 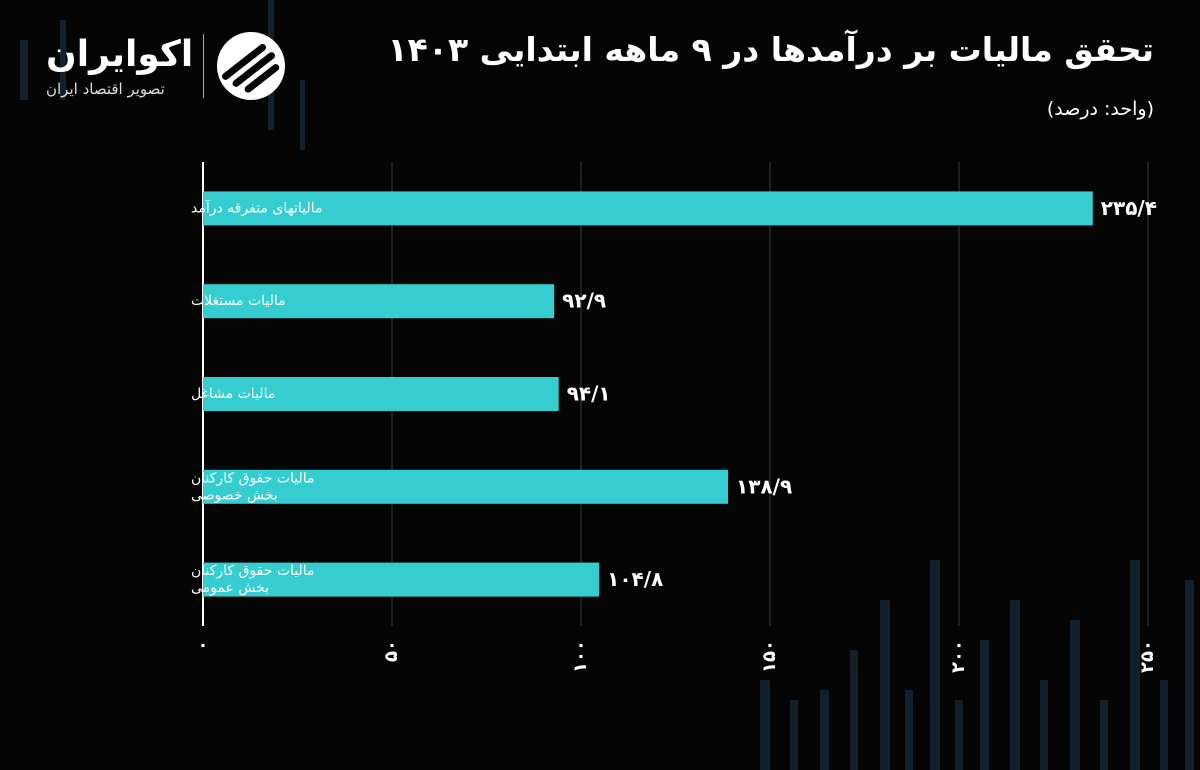 I want to click on ecoiran-logo-icon, so click(x=251, y=66).